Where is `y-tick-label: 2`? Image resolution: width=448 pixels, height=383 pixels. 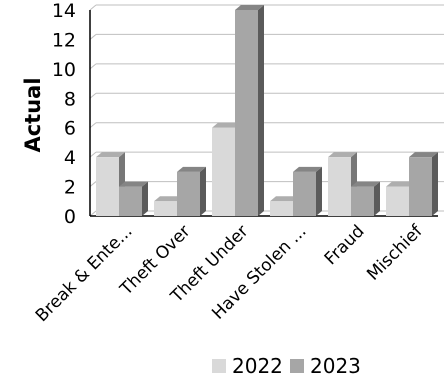
y-tick-label: 2 is located at coordinates (70, 188).